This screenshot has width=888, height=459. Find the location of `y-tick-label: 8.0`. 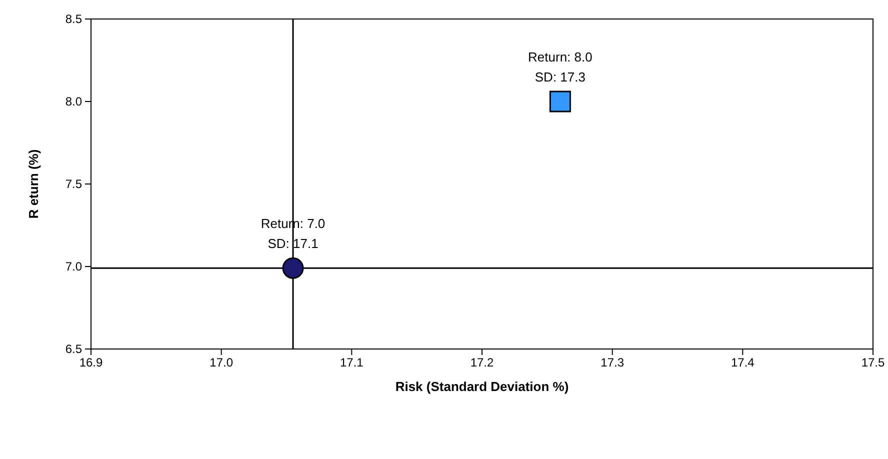

y-tick-label: 8.0 is located at coordinates (73, 101).